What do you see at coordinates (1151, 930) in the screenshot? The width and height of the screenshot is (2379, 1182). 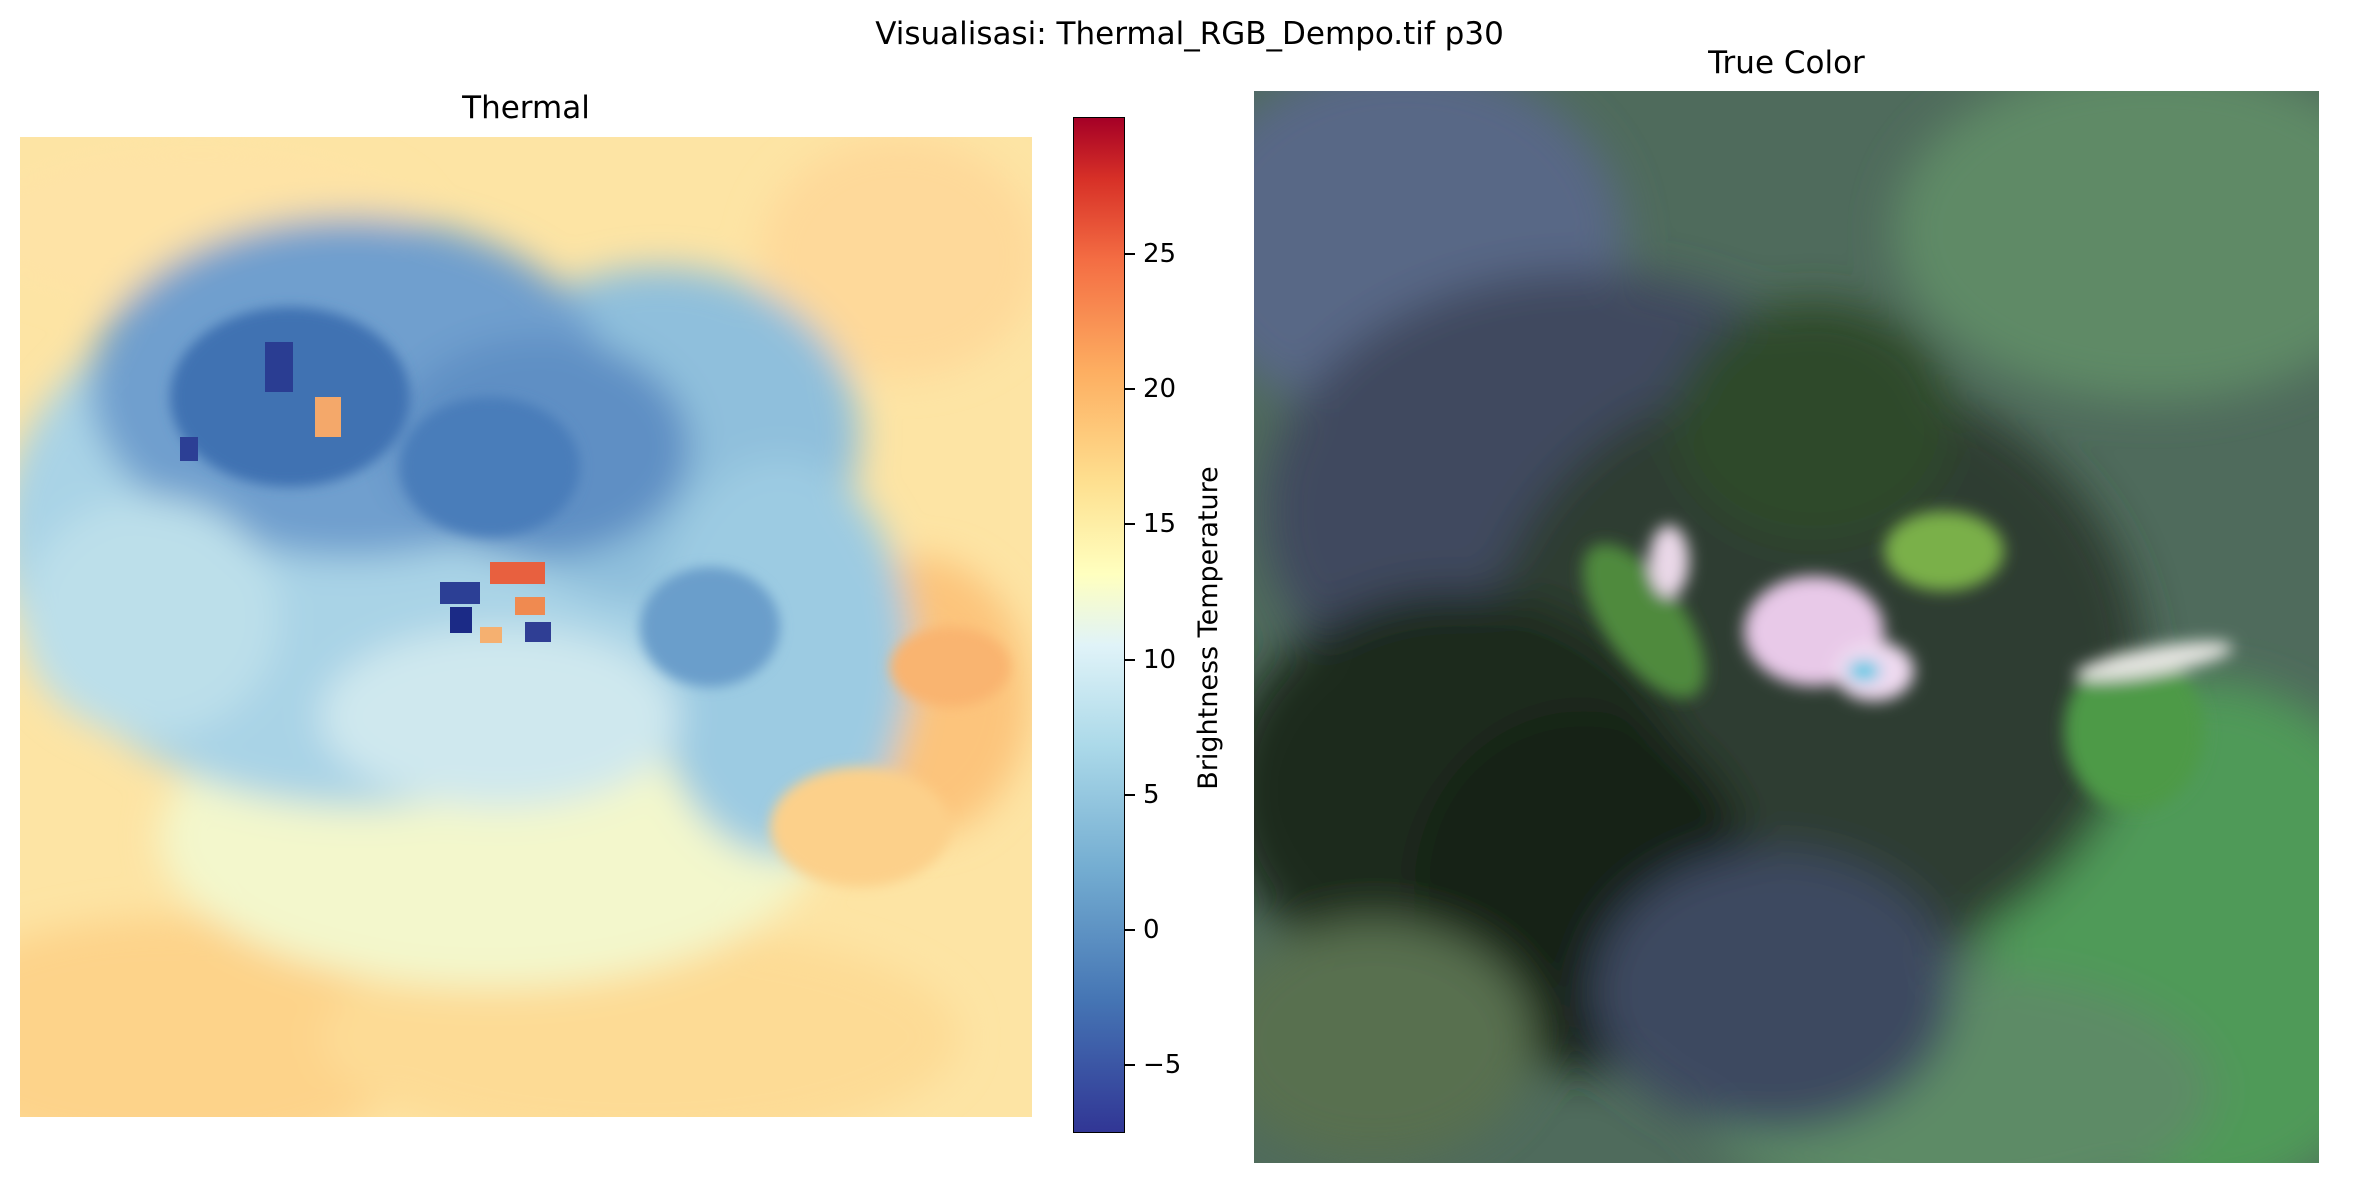 I see `colorbar-tick-label: 0` at bounding box center [1151, 930].